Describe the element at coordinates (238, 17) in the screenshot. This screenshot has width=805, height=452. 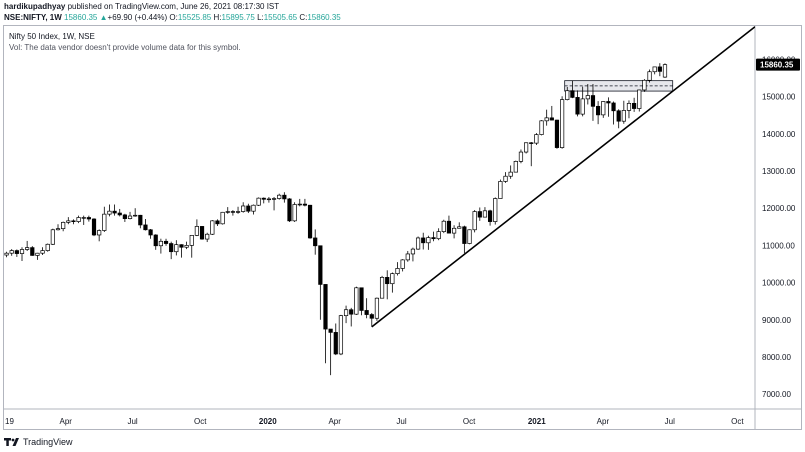
I see `high-value: 15895.75` at that location.